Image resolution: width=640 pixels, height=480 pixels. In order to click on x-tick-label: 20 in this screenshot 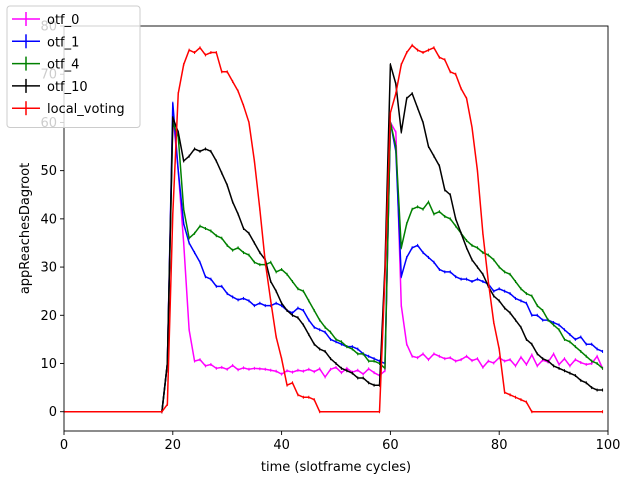, I will do `click(173, 445)`.